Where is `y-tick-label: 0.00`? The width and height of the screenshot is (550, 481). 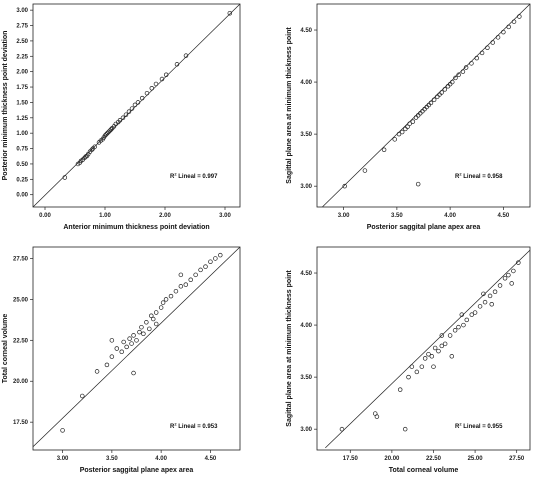
y-tick-label: 0.00 is located at coordinates (22, 196).